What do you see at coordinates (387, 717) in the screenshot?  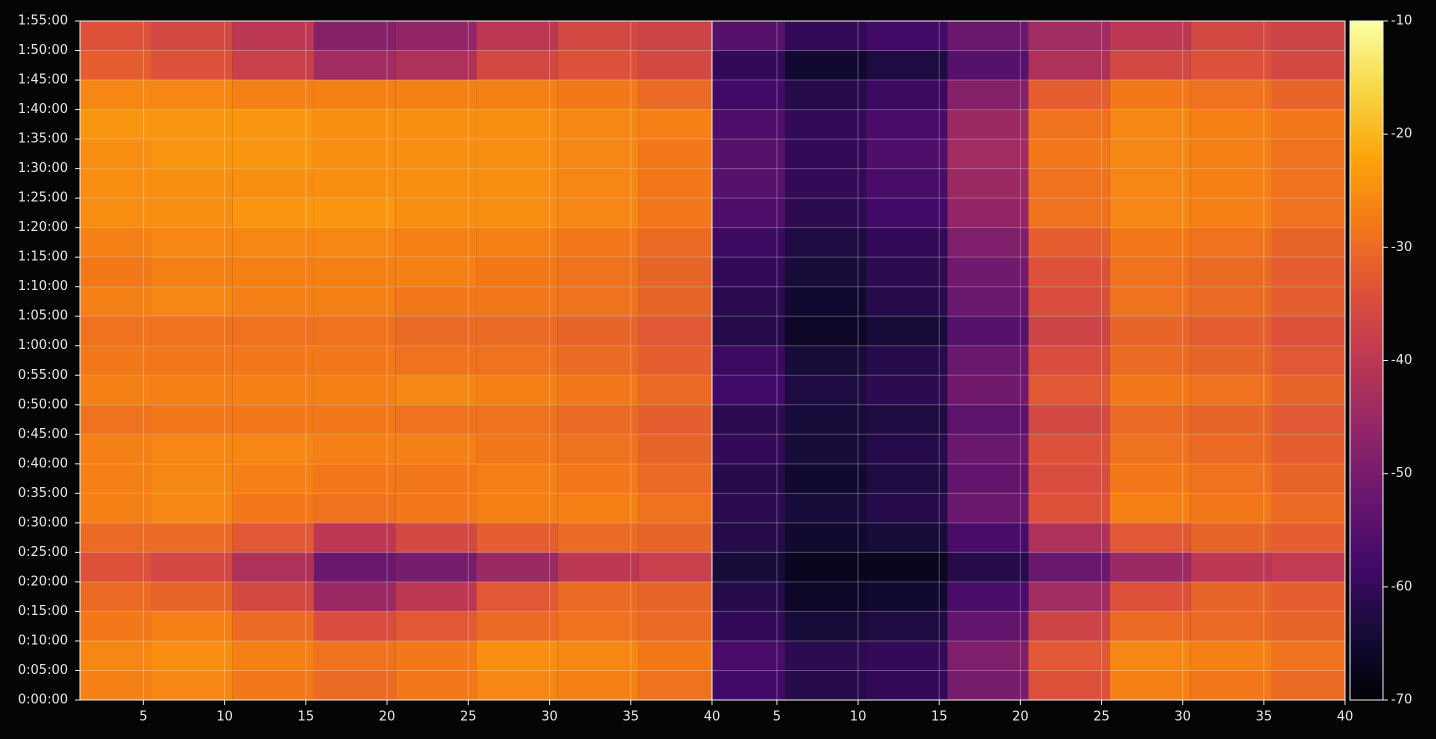 I see `x-tick-label: 20` at bounding box center [387, 717].